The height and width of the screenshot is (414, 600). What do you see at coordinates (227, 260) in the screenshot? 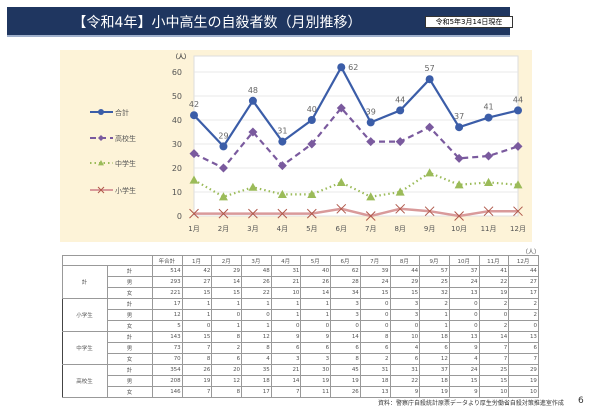
I see `column-header: 2月` at bounding box center [227, 260].